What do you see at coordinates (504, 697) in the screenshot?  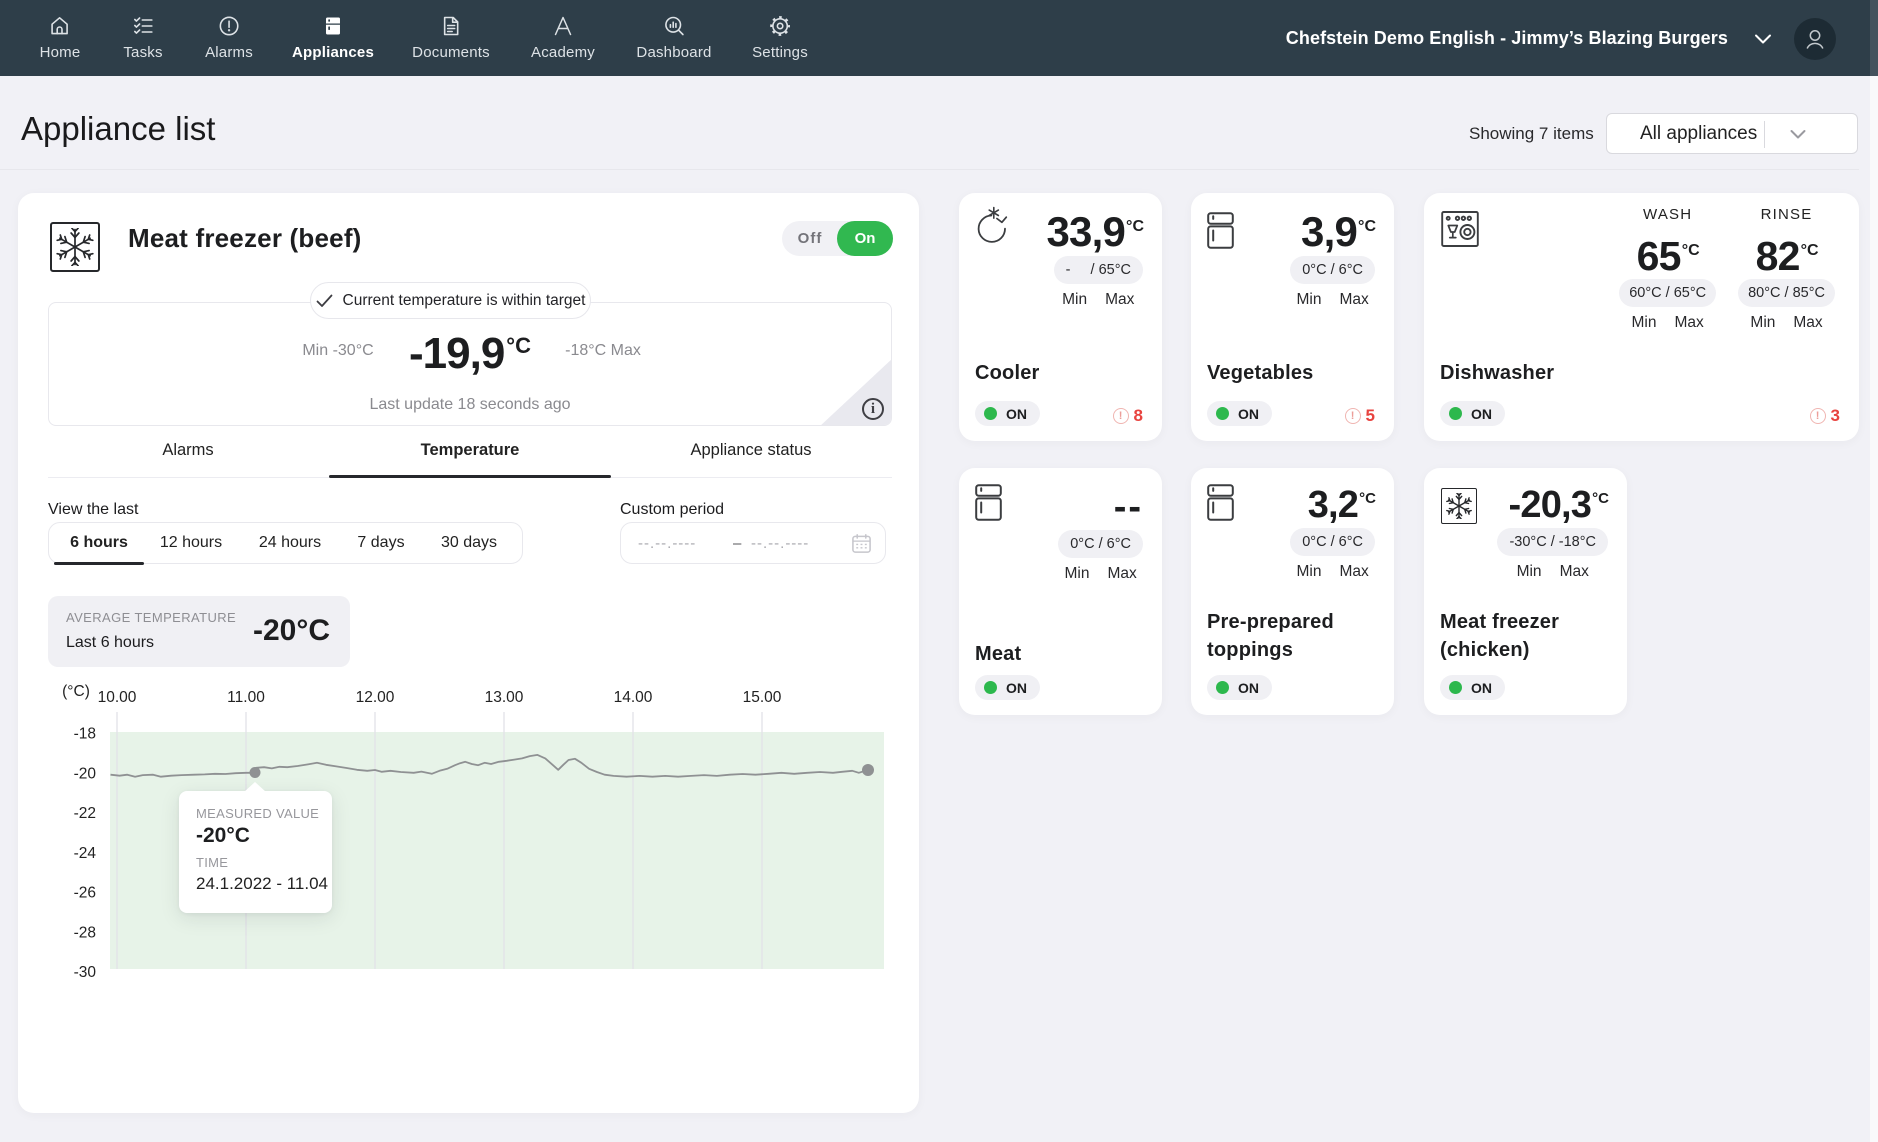 I see `svg-text: 13.00` at bounding box center [504, 697].